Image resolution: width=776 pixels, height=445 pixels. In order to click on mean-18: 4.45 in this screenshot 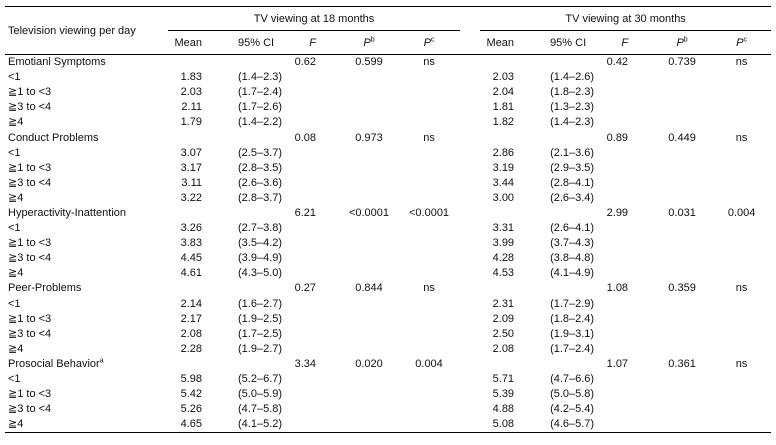, I will do `click(191, 258)`.